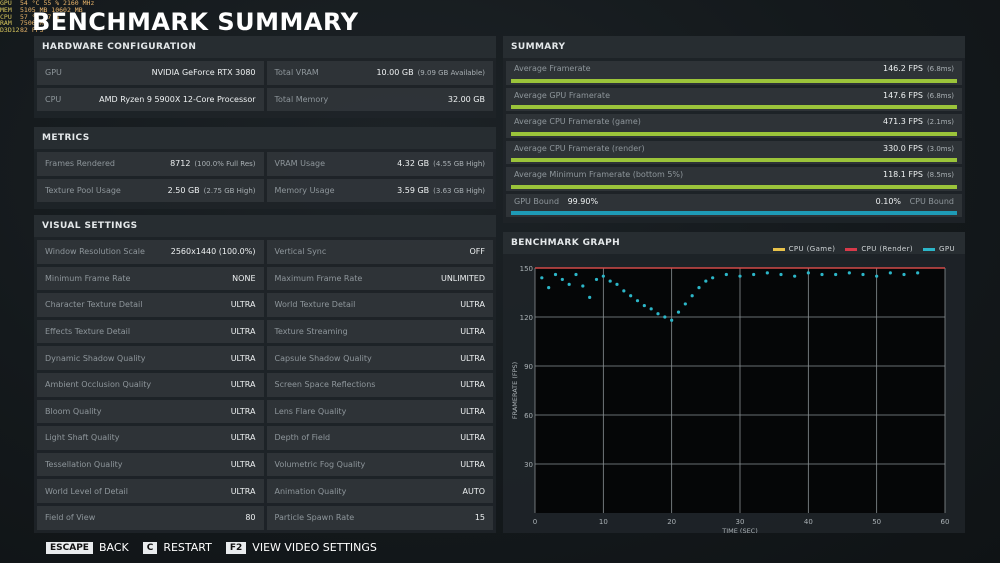  Describe the element at coordinates (902, 148) in the screenshot. I see `summary-value-main: 330.0 FPS` at that location.